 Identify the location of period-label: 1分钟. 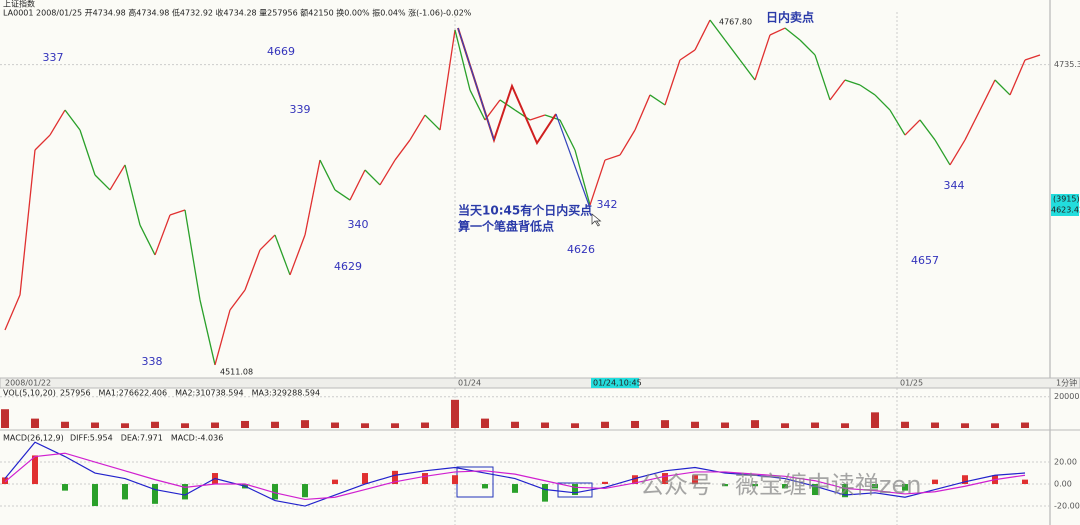
(1066, 383).